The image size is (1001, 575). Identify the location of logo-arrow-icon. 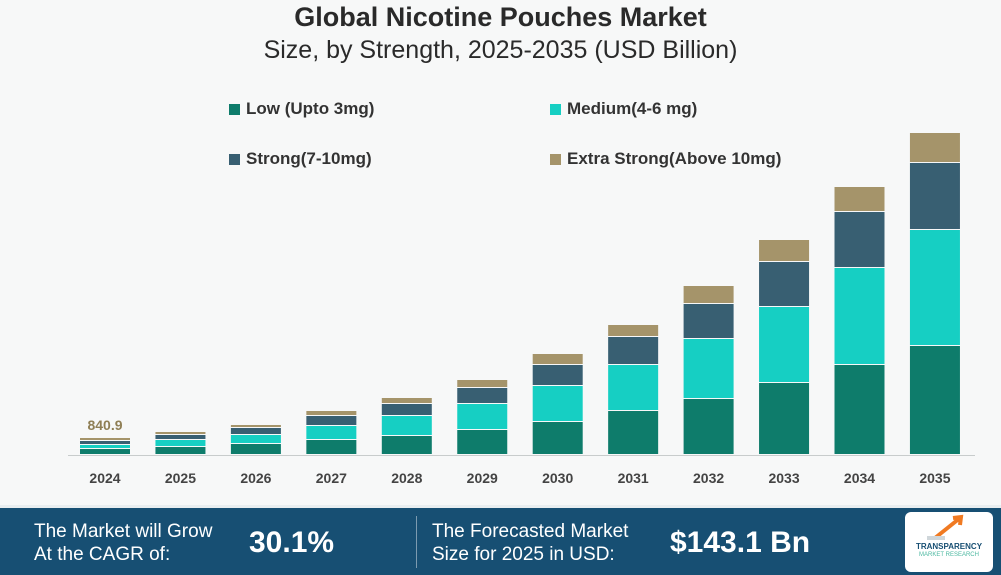
(945, 527).